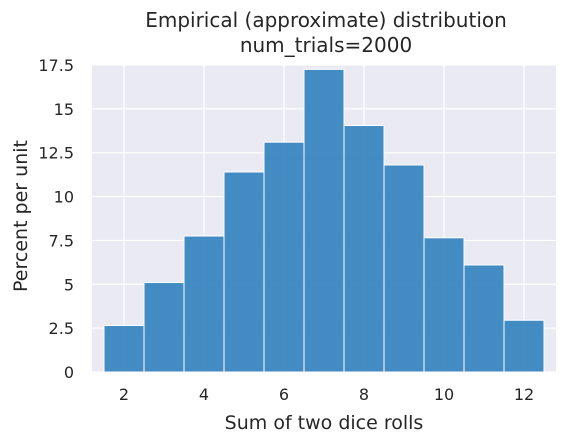 The height and width of the screenshot is (441, 565). What do you see at coordinates (69, 284) in the screenshot?
I see `y-tick-label: 5` at bounding box center [69, 284].